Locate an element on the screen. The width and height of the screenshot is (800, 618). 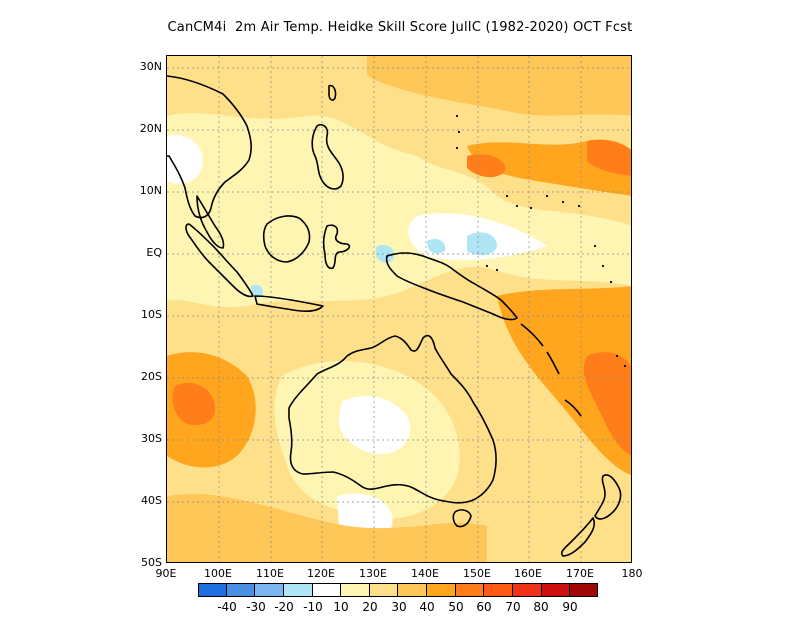
colorbar-label: -30 is located at coordinates (256, 607).